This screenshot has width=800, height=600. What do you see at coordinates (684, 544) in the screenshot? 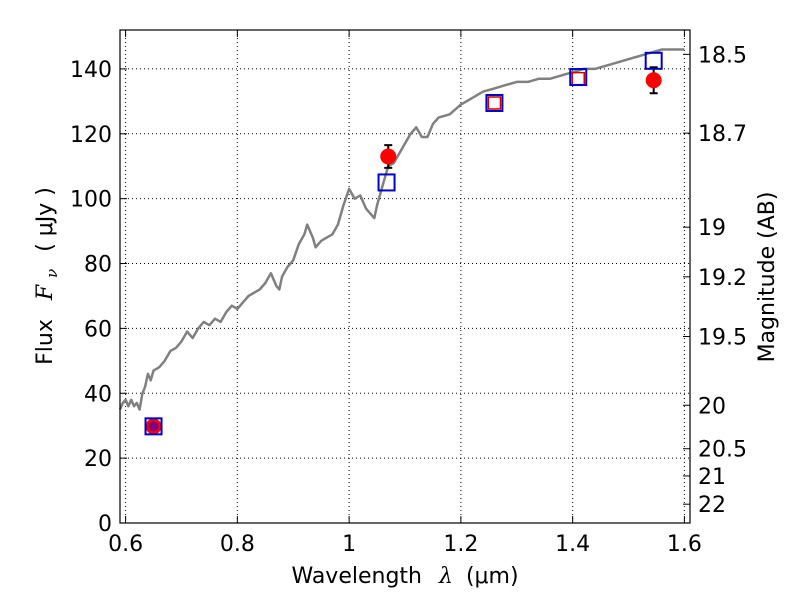
I see `x-tick-label: 1.6` at bounding box center [684, 544].